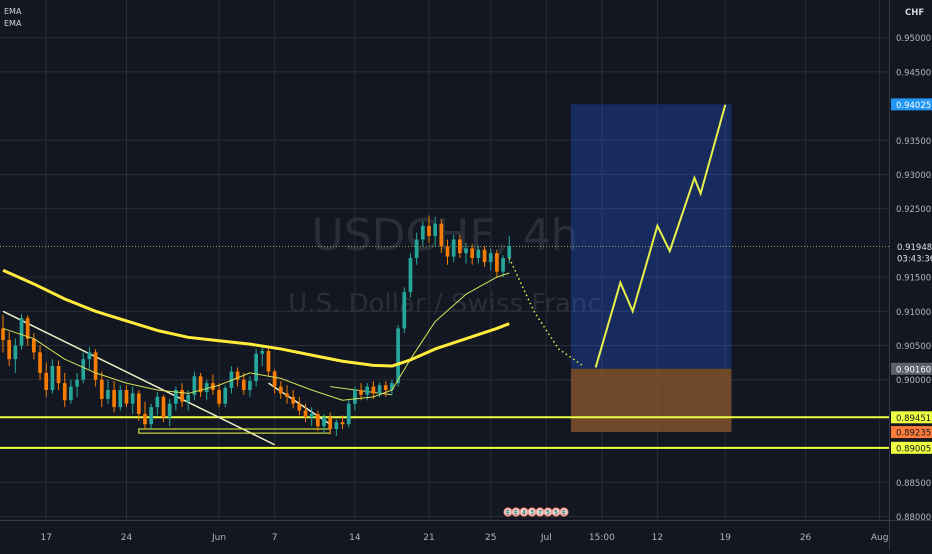  I want to click on indicator-legend: EMA EMA, so click(12, 18).